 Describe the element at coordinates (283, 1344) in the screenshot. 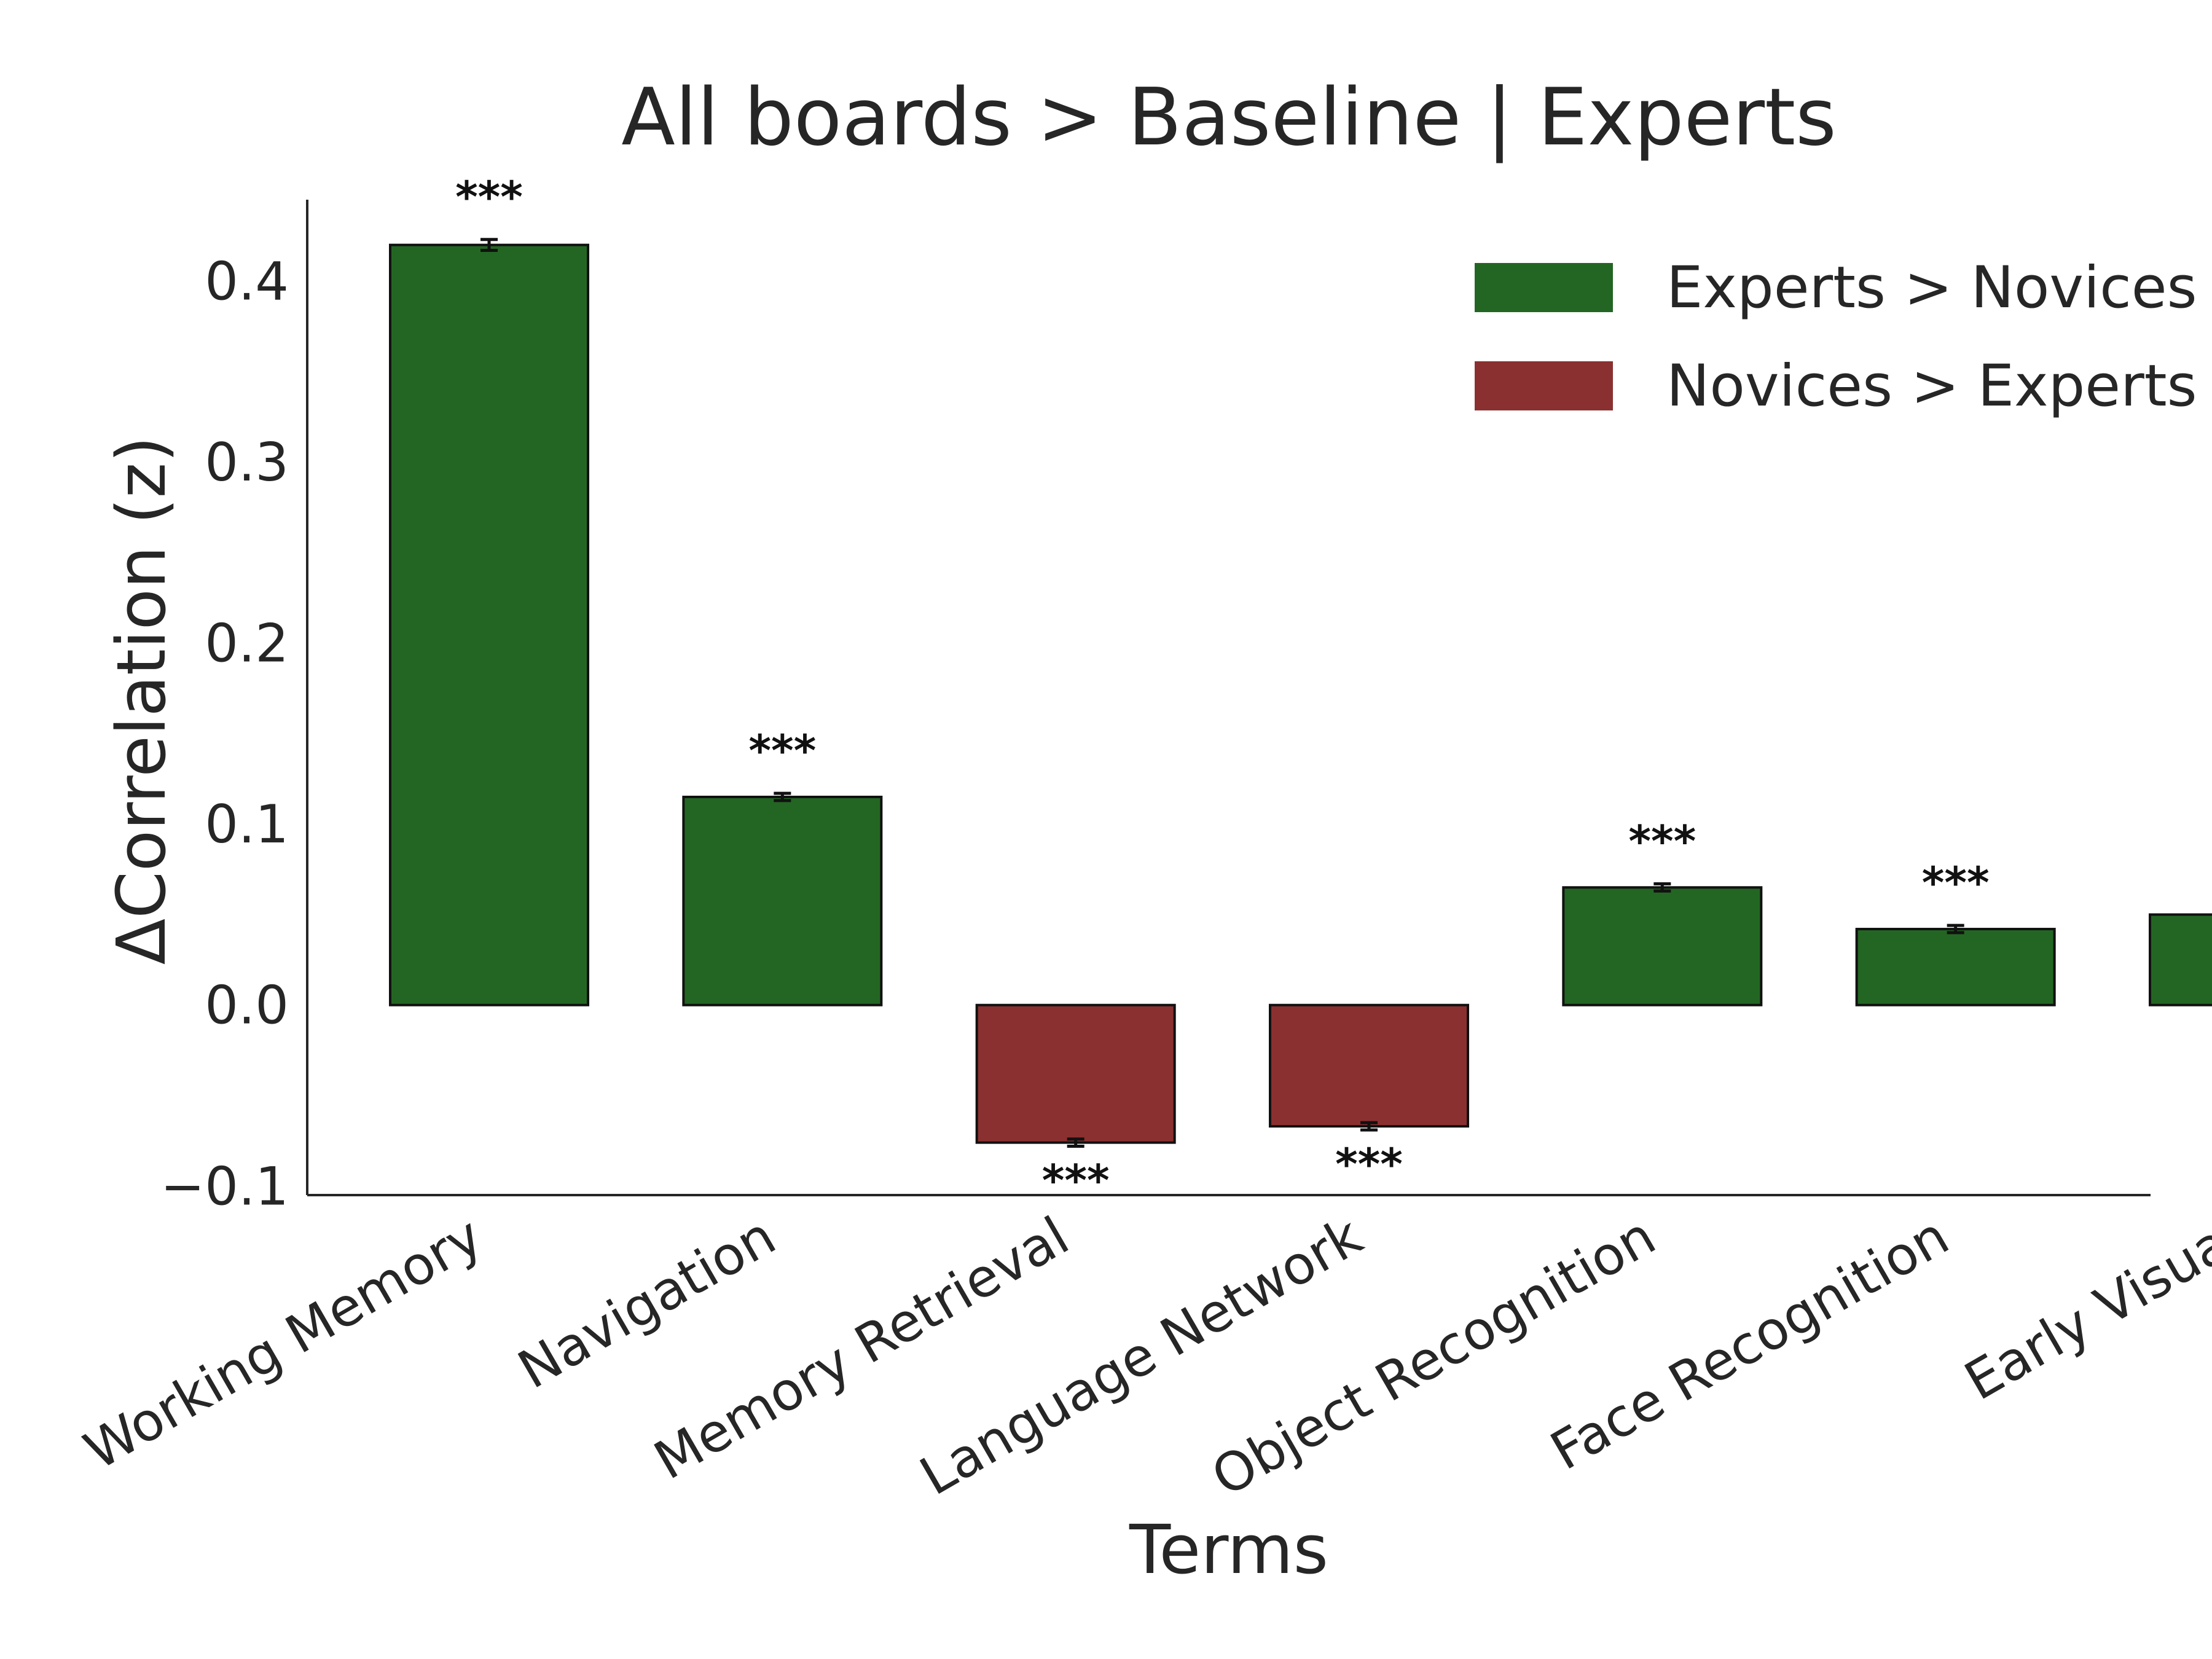

I see `x-tick-label: Working Memory` at that location.